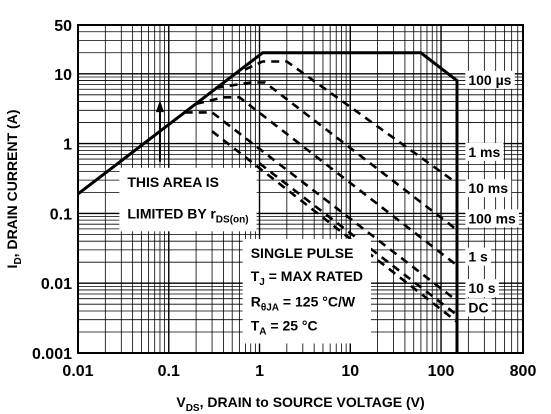 This screenshot has width=551, height=414. I want to click on svg-text: 100 ms, so click(492, 218).